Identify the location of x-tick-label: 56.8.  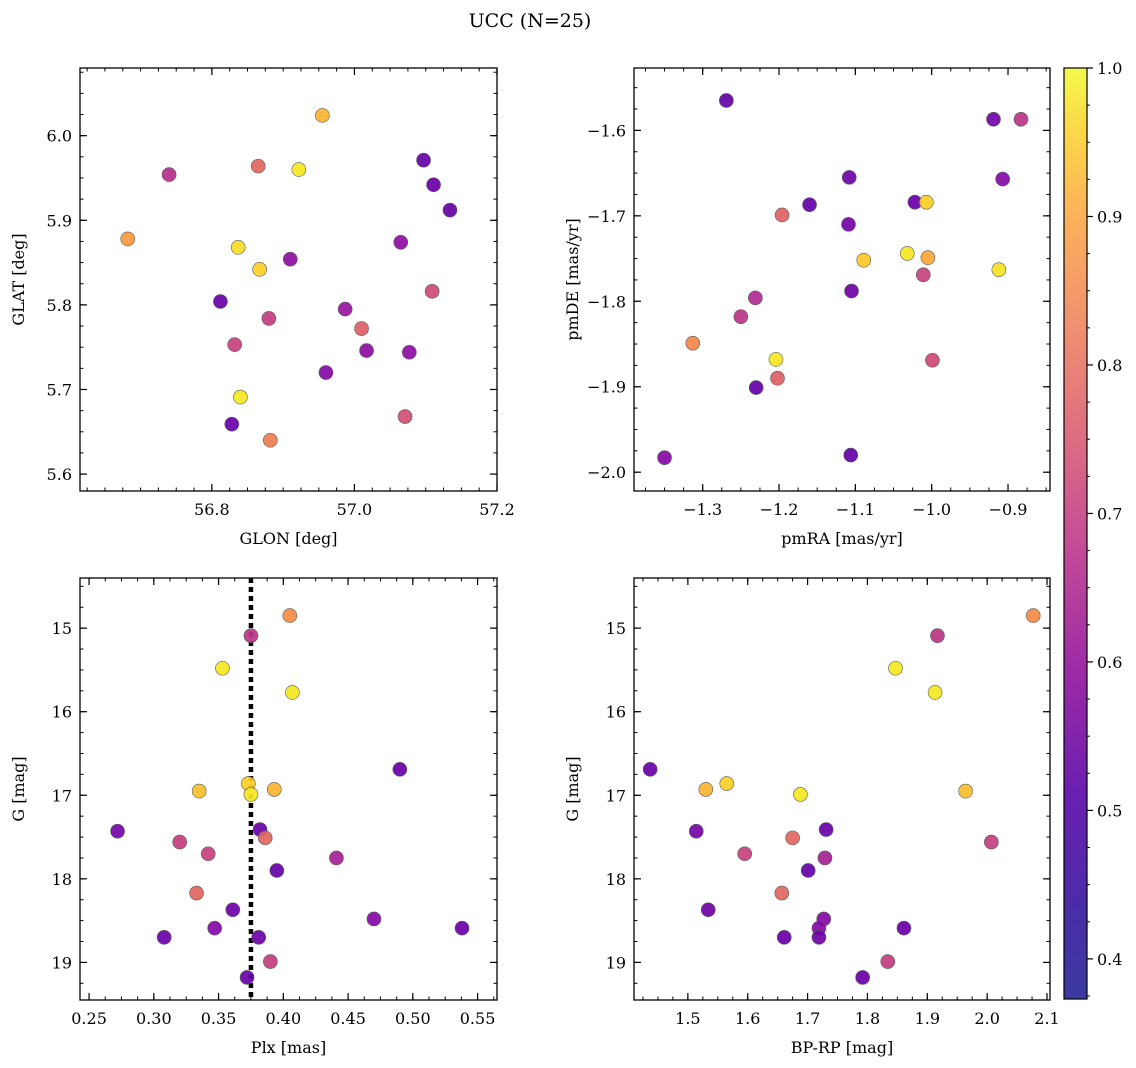
(212, 509).